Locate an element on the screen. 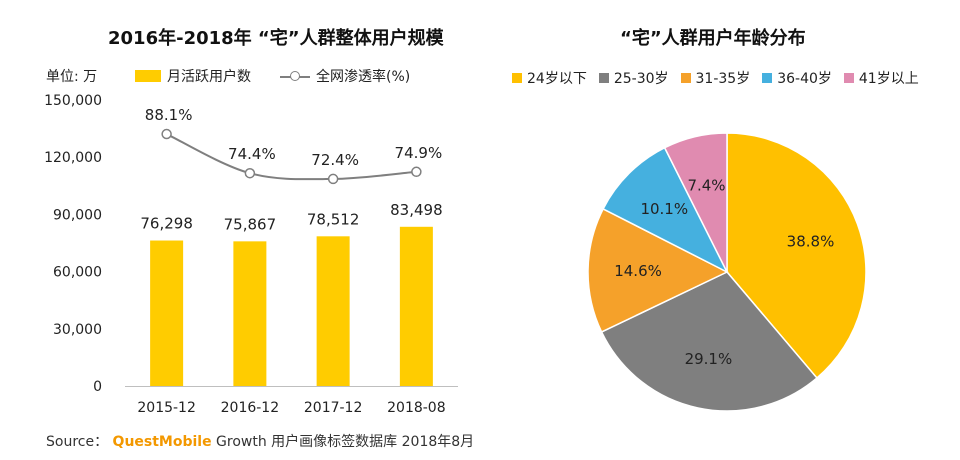 This screenshot has width=960, height=460. legend-bar-label: 月活跃用户数 is located at coordinates (209, 77).